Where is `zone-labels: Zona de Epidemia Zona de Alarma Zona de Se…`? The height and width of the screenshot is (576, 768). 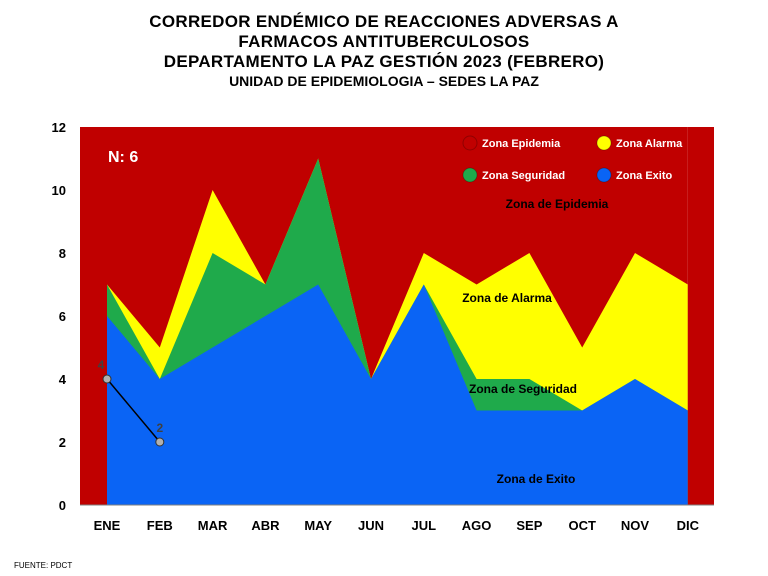 zone-labels: Zona de Epidemia Zona de Alarma Zona de Se… is located at coordinates (535, 341).